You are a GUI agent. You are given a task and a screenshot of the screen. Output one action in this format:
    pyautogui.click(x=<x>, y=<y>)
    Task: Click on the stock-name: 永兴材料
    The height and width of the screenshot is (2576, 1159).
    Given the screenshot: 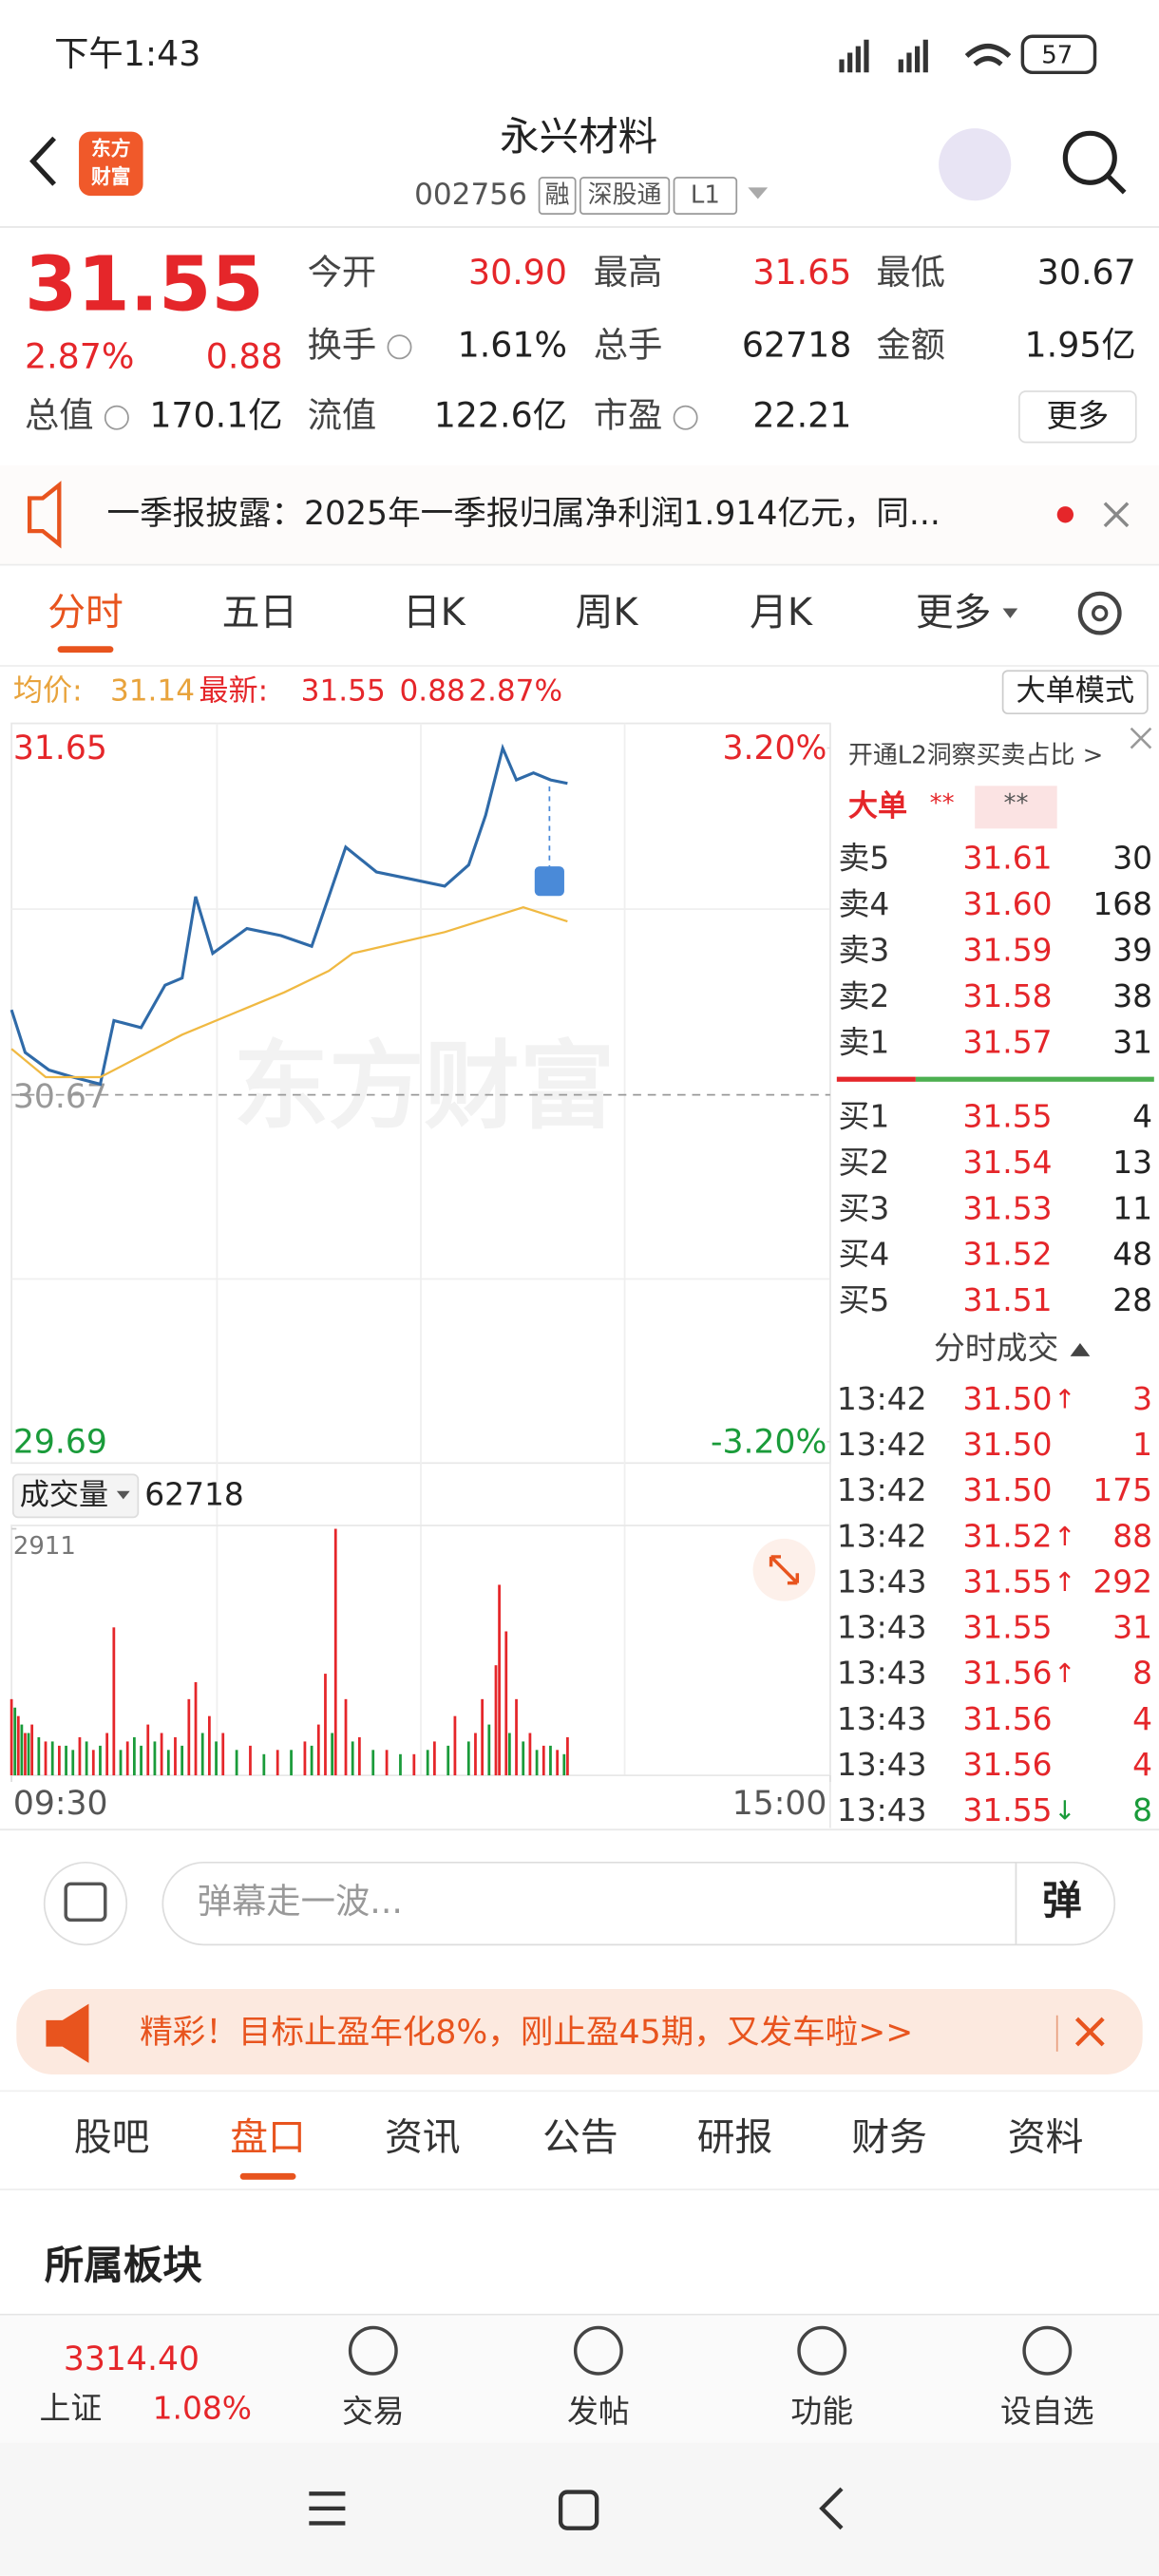 What is the action you would take?
    pyautogui.click(x=578, y=136)
    